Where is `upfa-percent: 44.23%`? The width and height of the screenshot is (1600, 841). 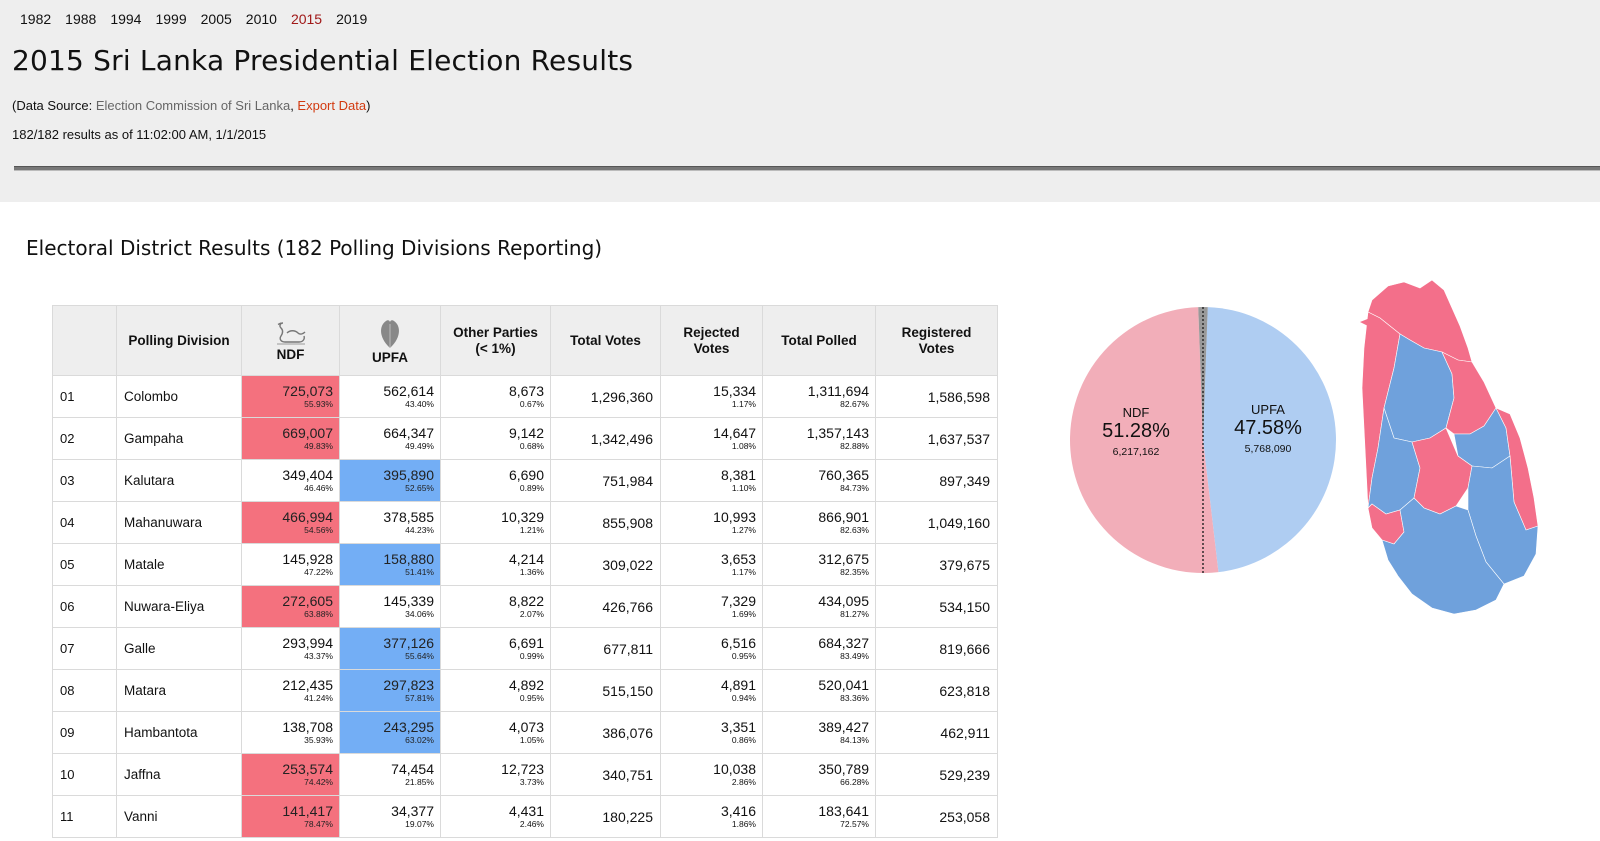
upfa-percent: 44.23% is located at coordinates (419, 530).